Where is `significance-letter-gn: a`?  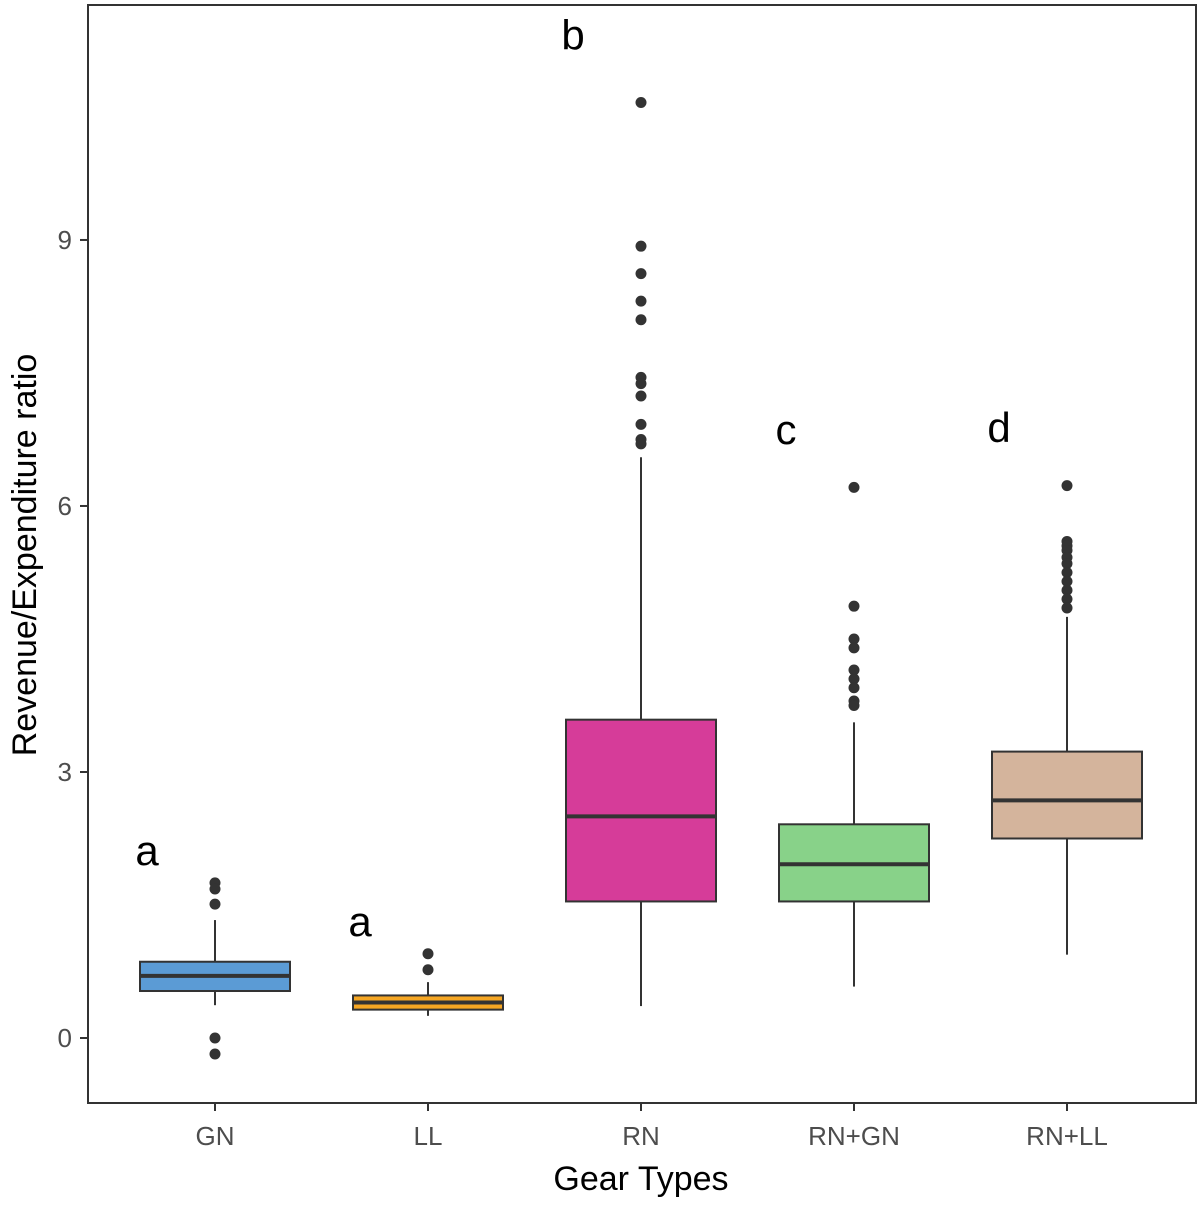
significance-letter-gn: a is located at coordinates (147, 850).